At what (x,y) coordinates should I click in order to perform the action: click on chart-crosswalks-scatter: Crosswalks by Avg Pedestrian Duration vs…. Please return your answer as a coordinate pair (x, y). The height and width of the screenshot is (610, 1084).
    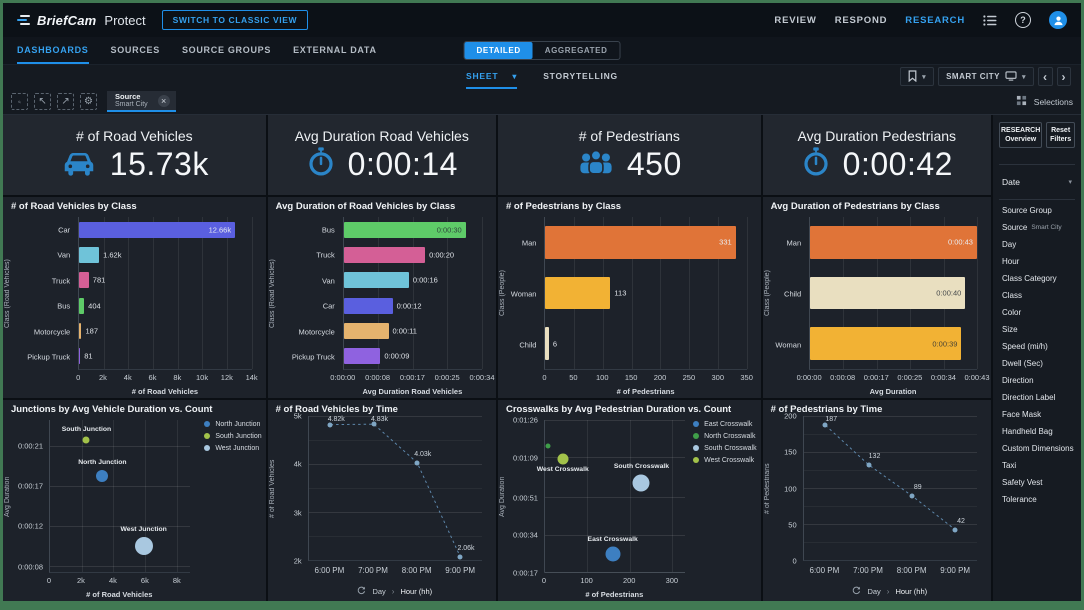
    Looking at the image, I should click on (629, 500).